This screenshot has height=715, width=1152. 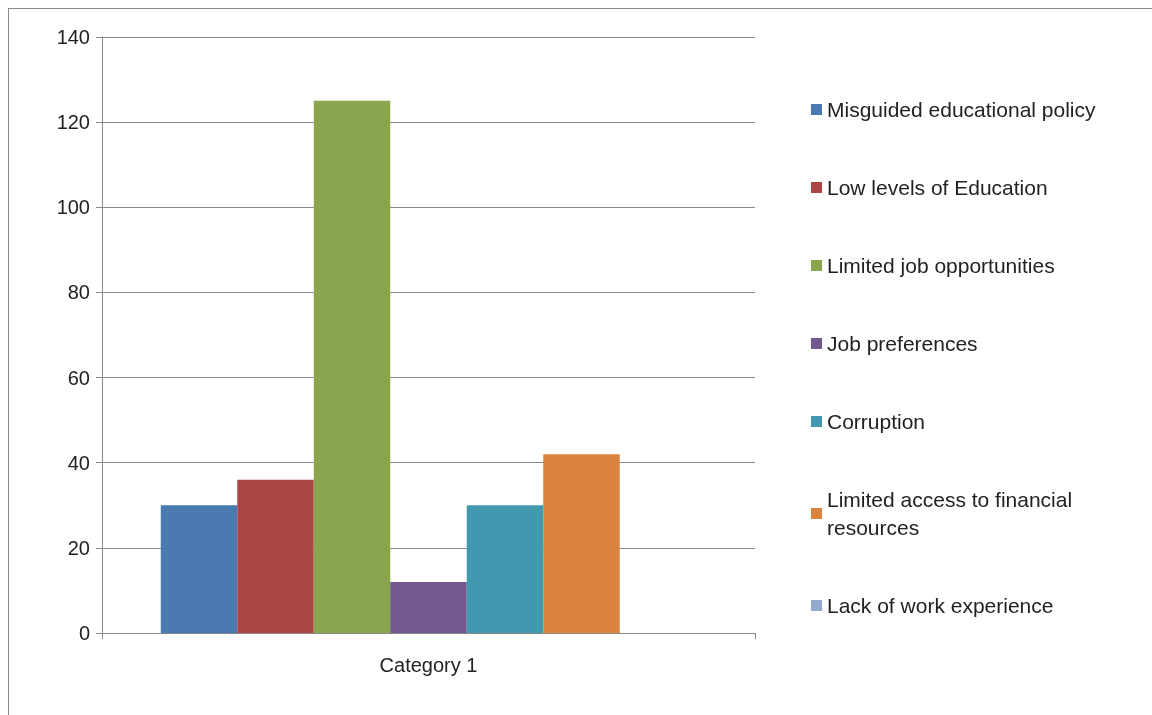 I want to click on y-tick-label: 60, so click(x=78, y=377).